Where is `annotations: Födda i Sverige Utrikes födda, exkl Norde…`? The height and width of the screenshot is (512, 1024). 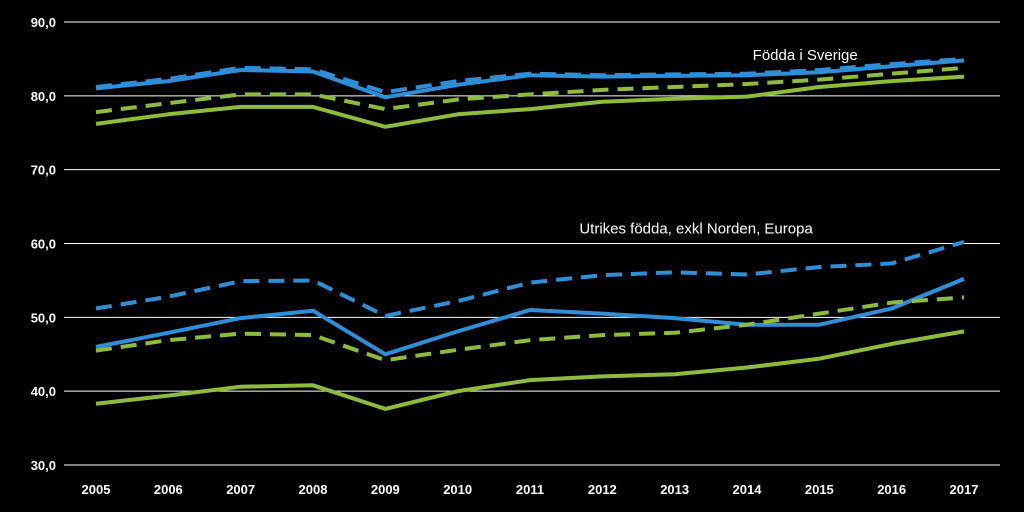
annotations: Födda i Sverige Utrikes födda, exkl Norde… is located at coordinates (718, 143).